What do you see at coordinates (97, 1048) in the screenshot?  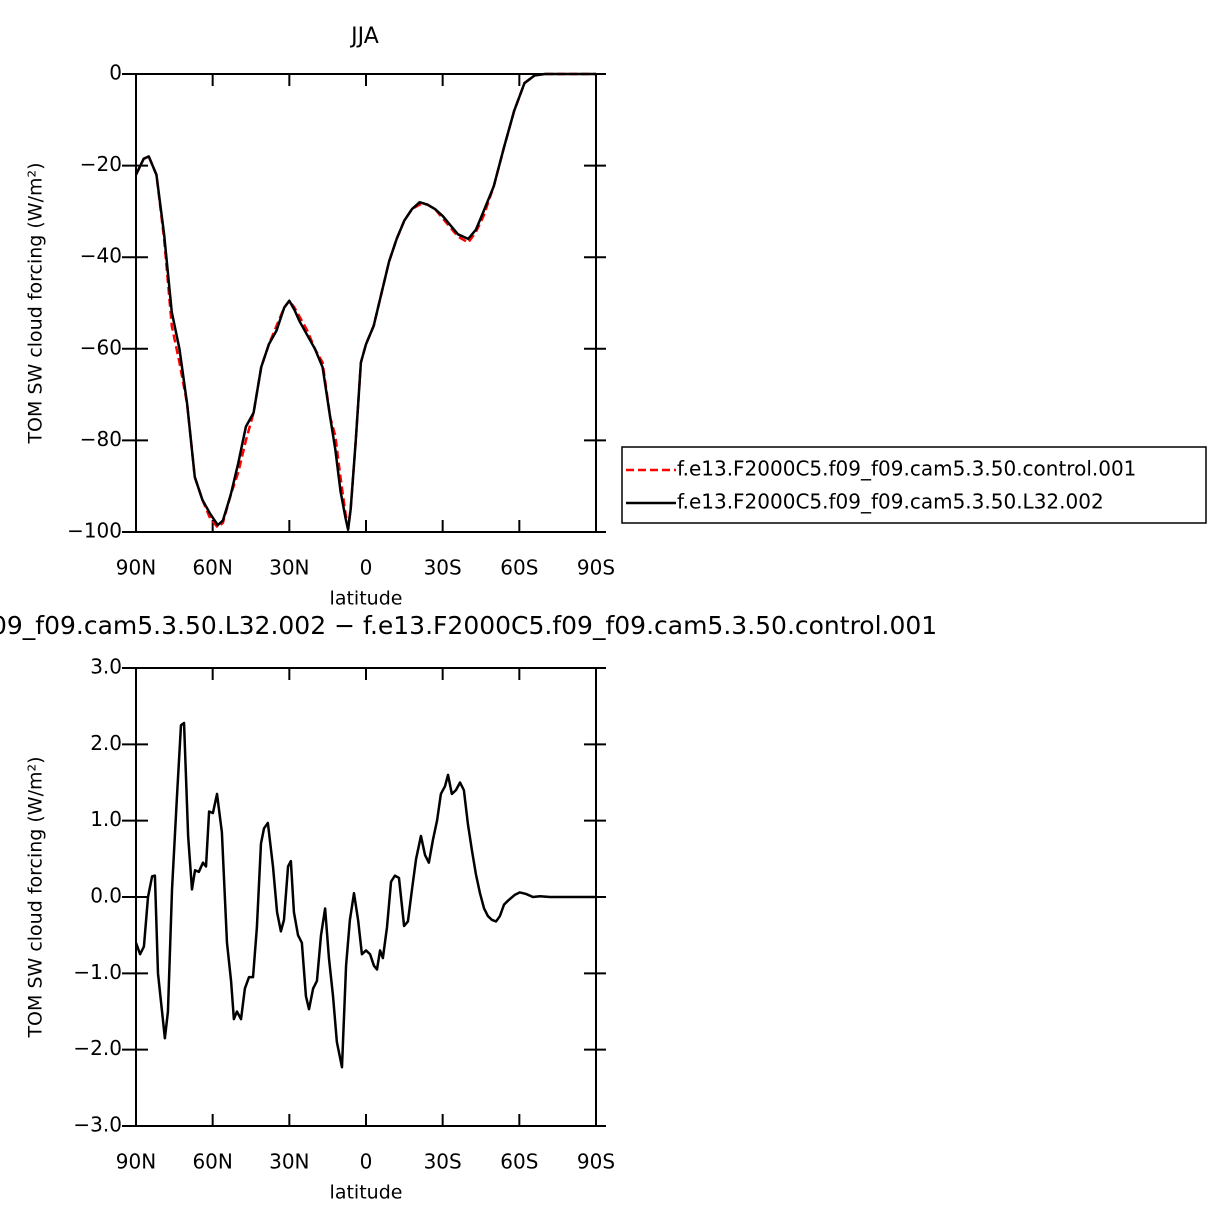 I see `y-tick-label: −2.0` at bounding box center [97, 1048].